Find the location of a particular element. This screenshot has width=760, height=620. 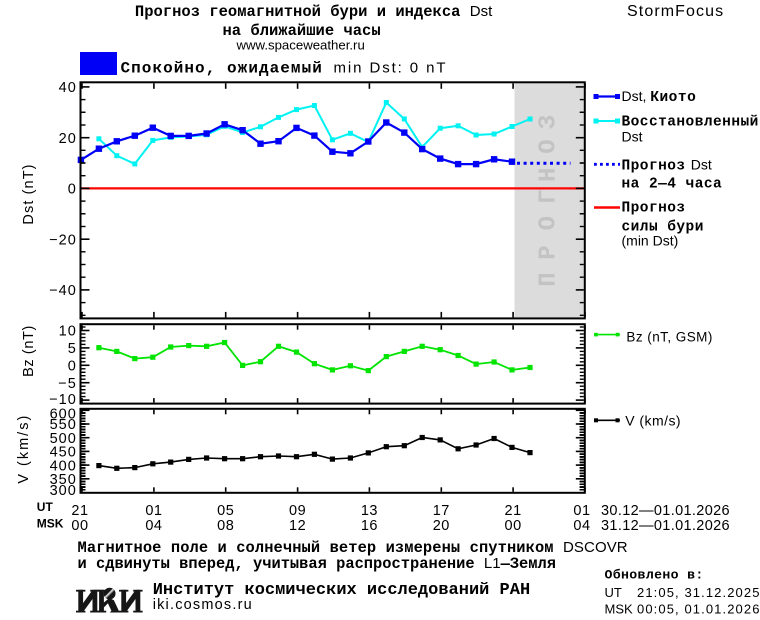

svg-text: −5 is located at coordinates (67, 384).